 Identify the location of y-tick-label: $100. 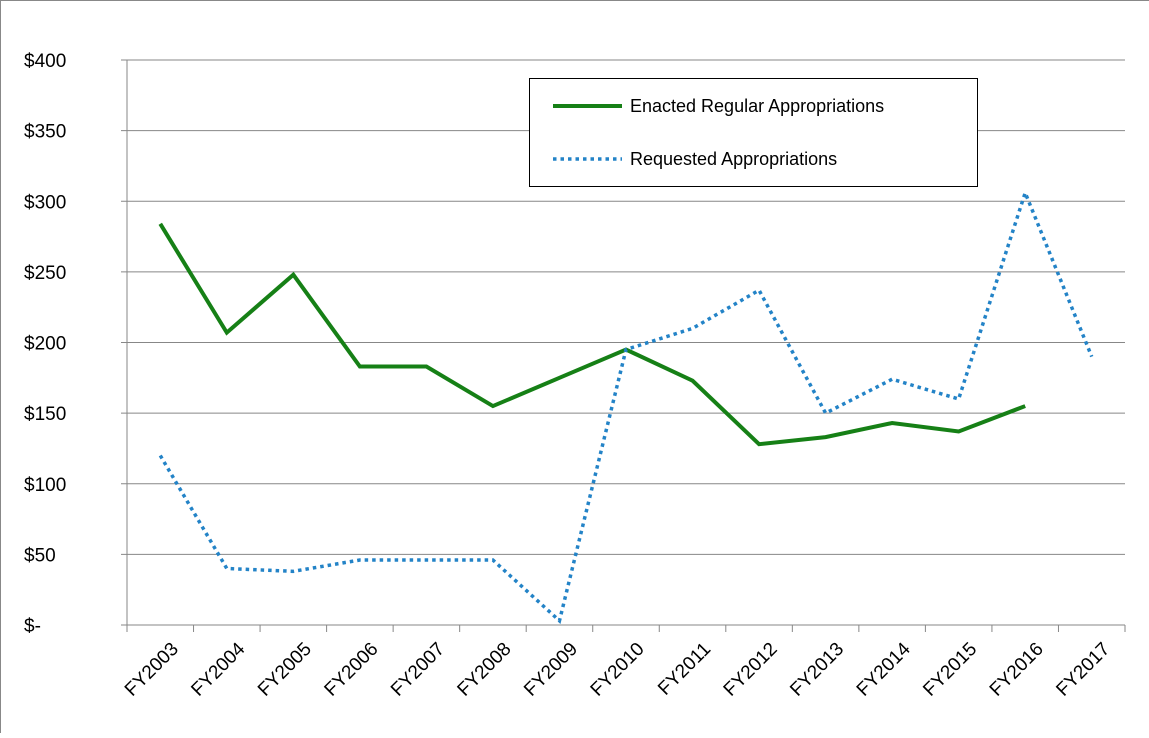
(45, 485).